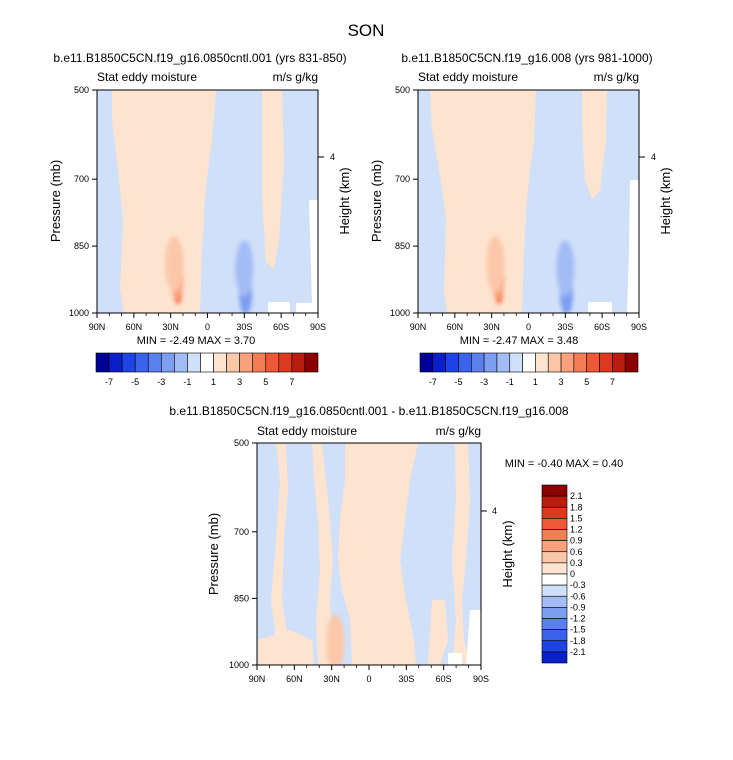 This screenshot has height=760, width=733. I want to click on panel-2-colorbar-label-5: 3, so click(561, 382).